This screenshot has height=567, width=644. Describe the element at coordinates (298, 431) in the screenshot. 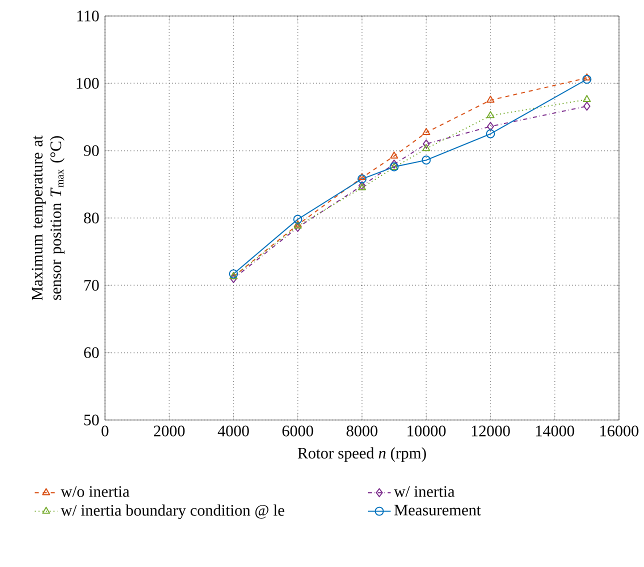

I see `x-tick-label: 6000` at that location.